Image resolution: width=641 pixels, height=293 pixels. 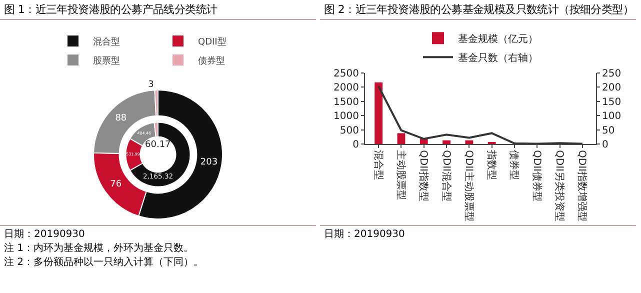 I want to click on legend-label: 混合型, so click(x=106, y=42).